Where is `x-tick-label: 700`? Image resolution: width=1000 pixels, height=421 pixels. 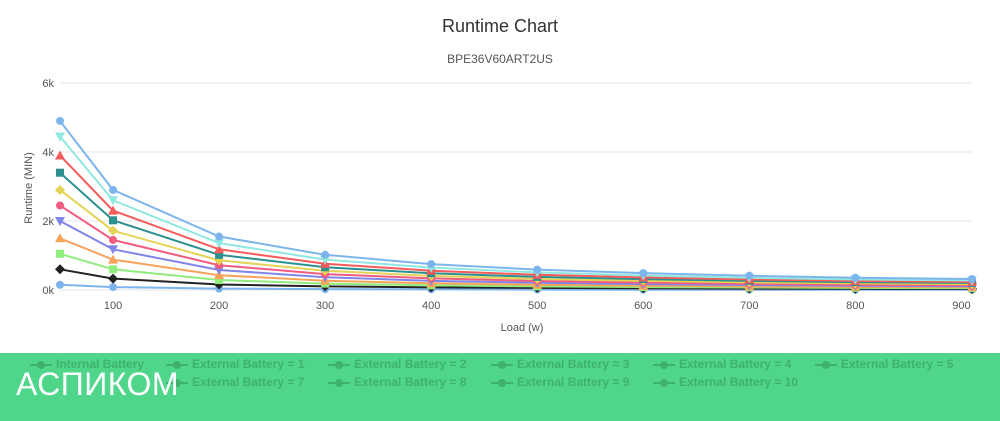
x-tick-label: 700 is located at coordinates (749, 306).